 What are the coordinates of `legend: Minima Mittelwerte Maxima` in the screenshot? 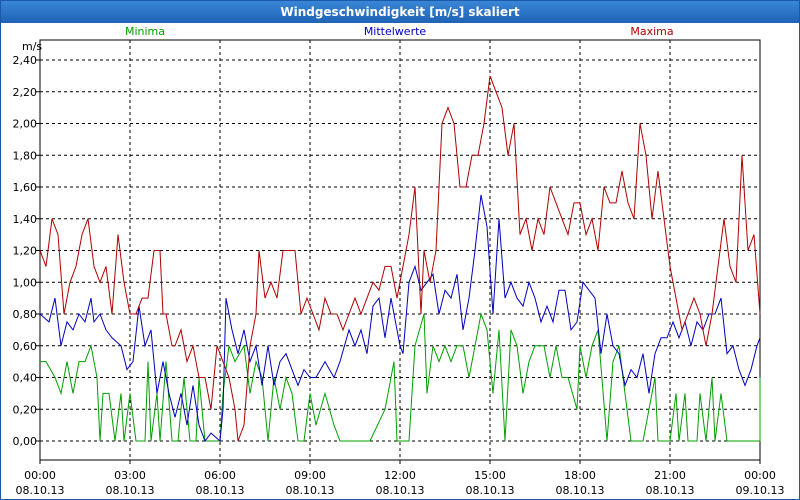 It's located at (399, 31).